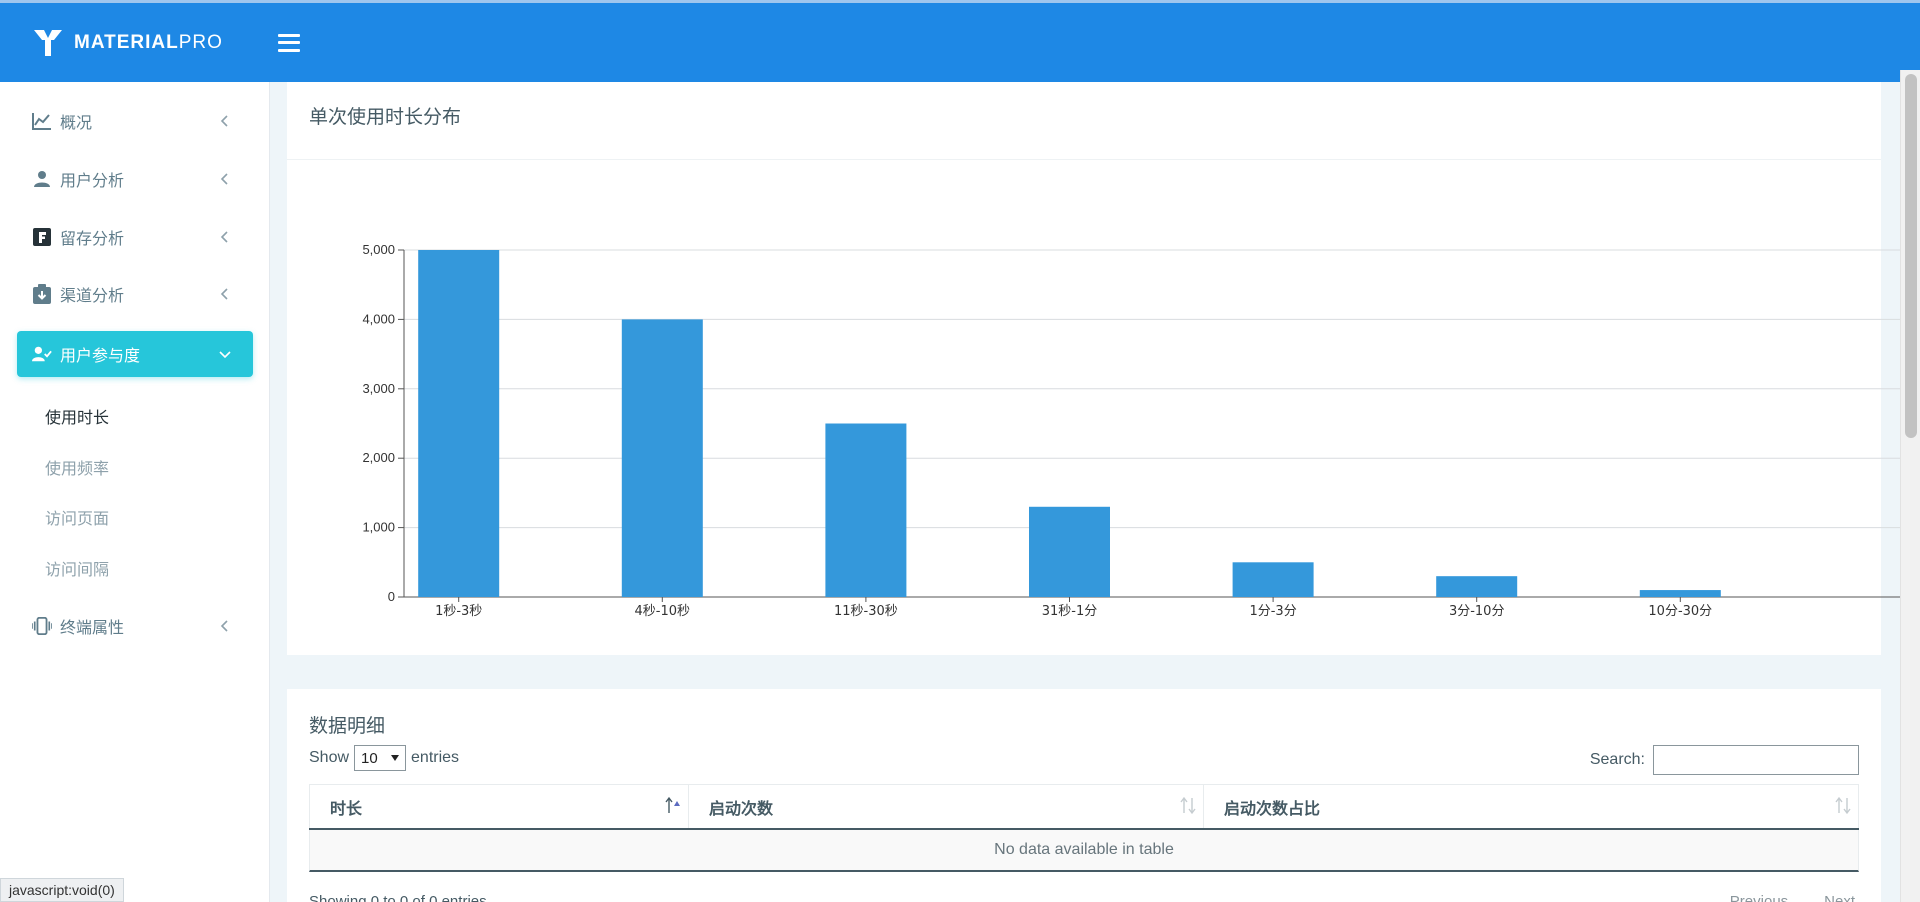  I want to click on table-empty-row: No data available in table, so click(1084, 851).